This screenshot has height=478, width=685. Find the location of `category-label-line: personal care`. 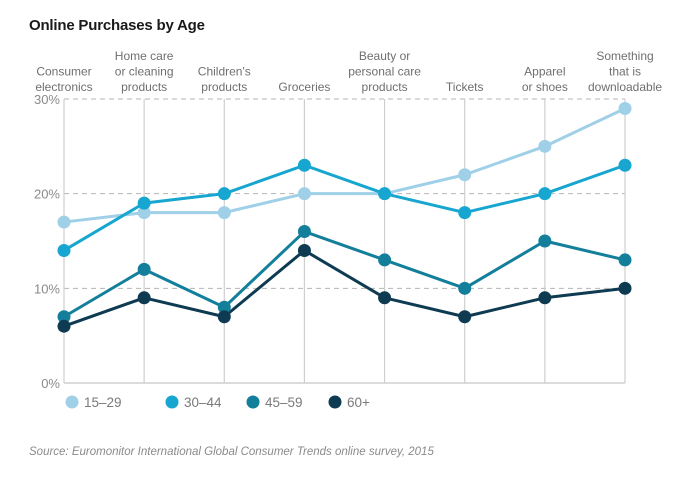

category-label-line: personal care is located at coordinates (384, 72).